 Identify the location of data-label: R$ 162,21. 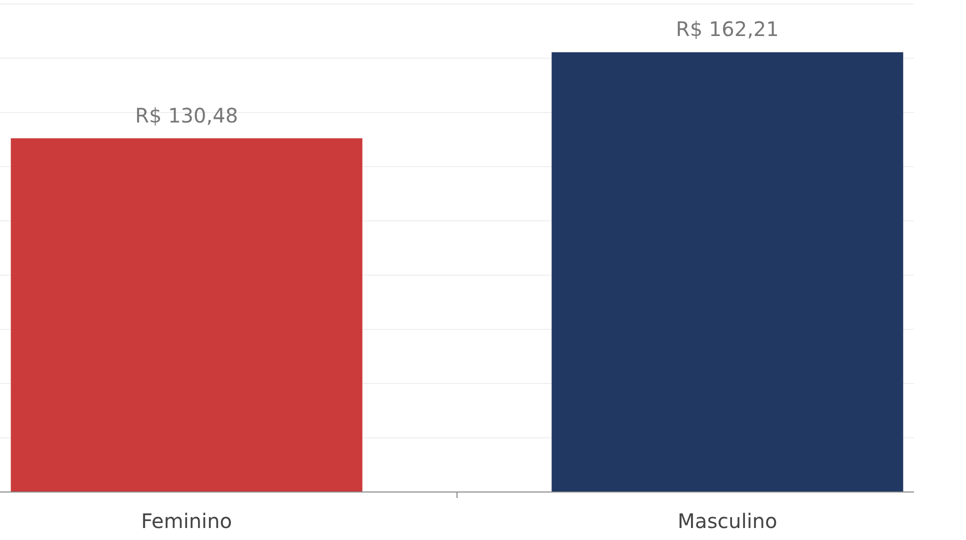
(727, 29).